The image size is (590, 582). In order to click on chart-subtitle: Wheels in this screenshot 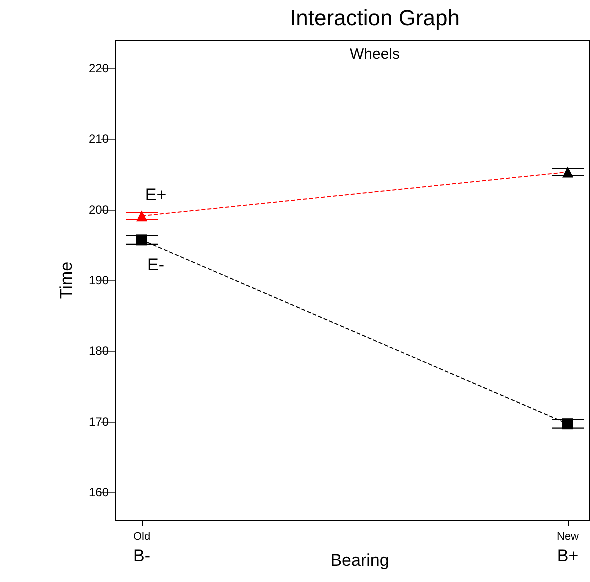, I will do `click(375, 54)`.